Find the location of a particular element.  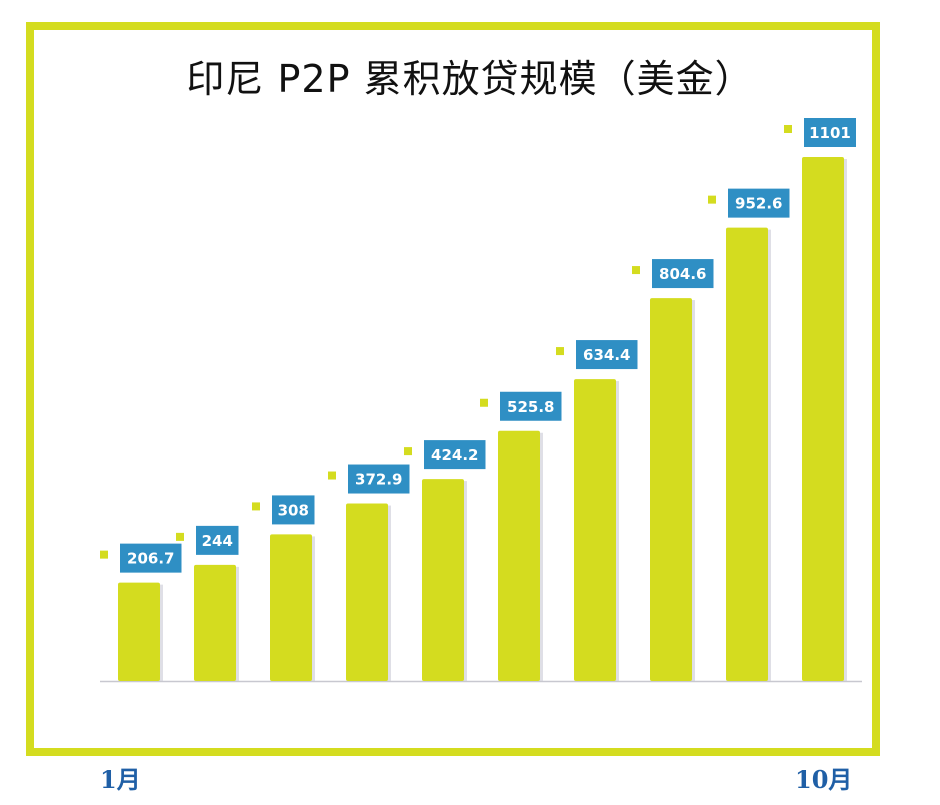

data-label: 1101 is located at coordinates (830, 133).